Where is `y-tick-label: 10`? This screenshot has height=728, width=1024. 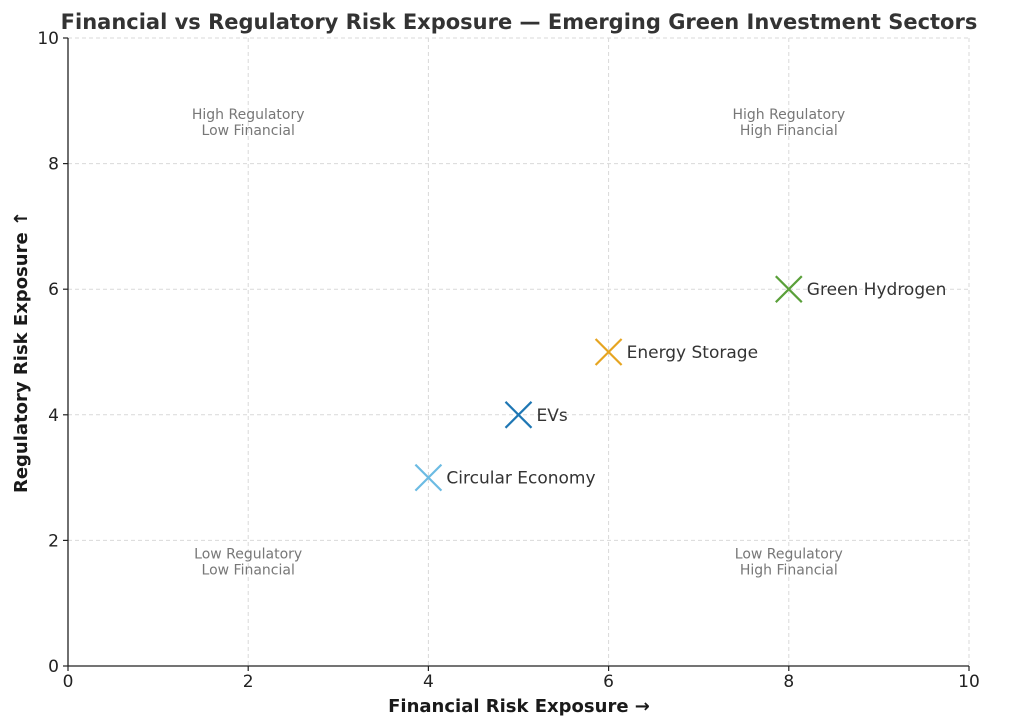 y-tick-label: 10 is located at coordinates (48, 39).